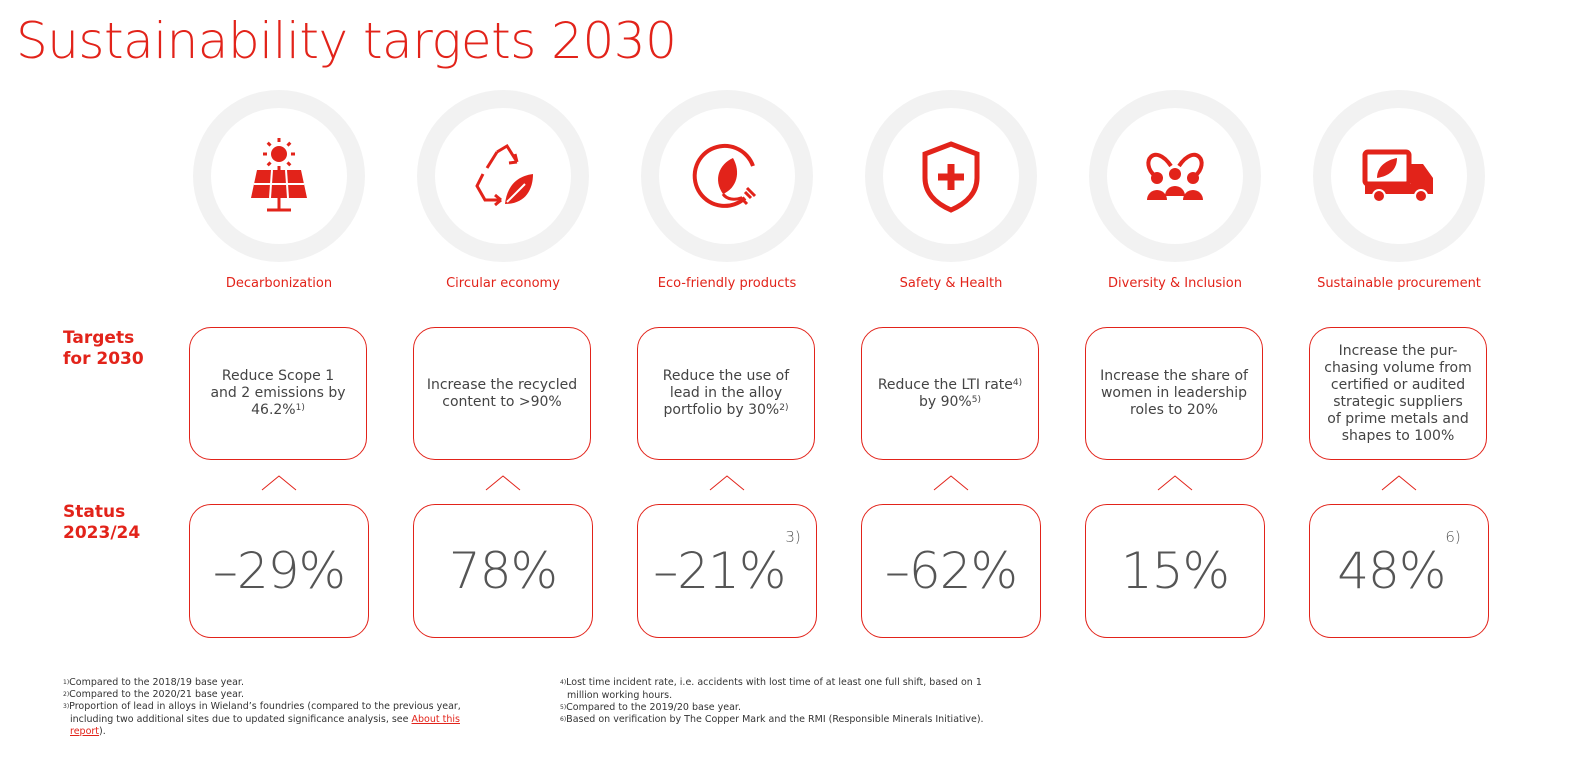  I want to click on footnote-ref: 4), so click(1017, 382).